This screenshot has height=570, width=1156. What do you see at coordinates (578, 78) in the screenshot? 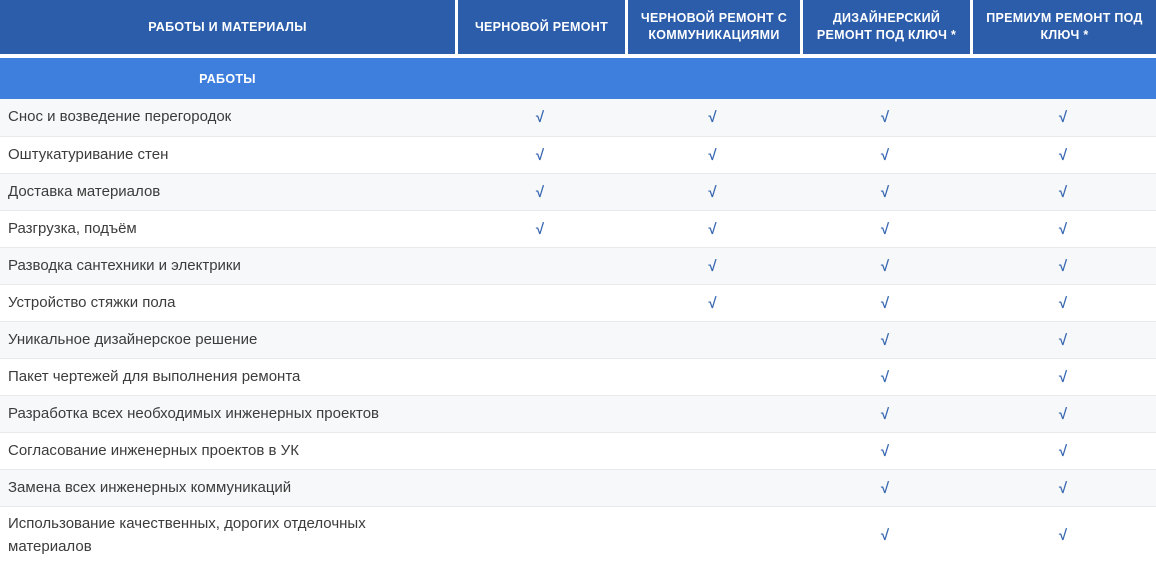
I see `section-band-works: РАБОТЫ` at bounding box center [578, 78].